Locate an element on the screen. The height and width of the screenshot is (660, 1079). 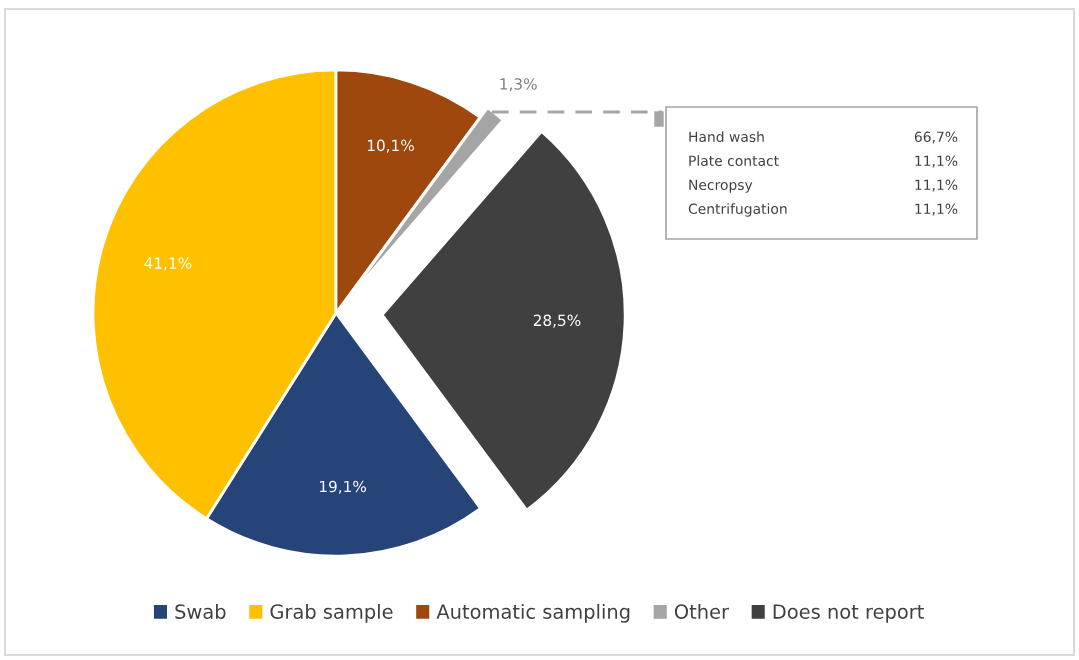
text: 66,7% is located at coordinates (936, 137).